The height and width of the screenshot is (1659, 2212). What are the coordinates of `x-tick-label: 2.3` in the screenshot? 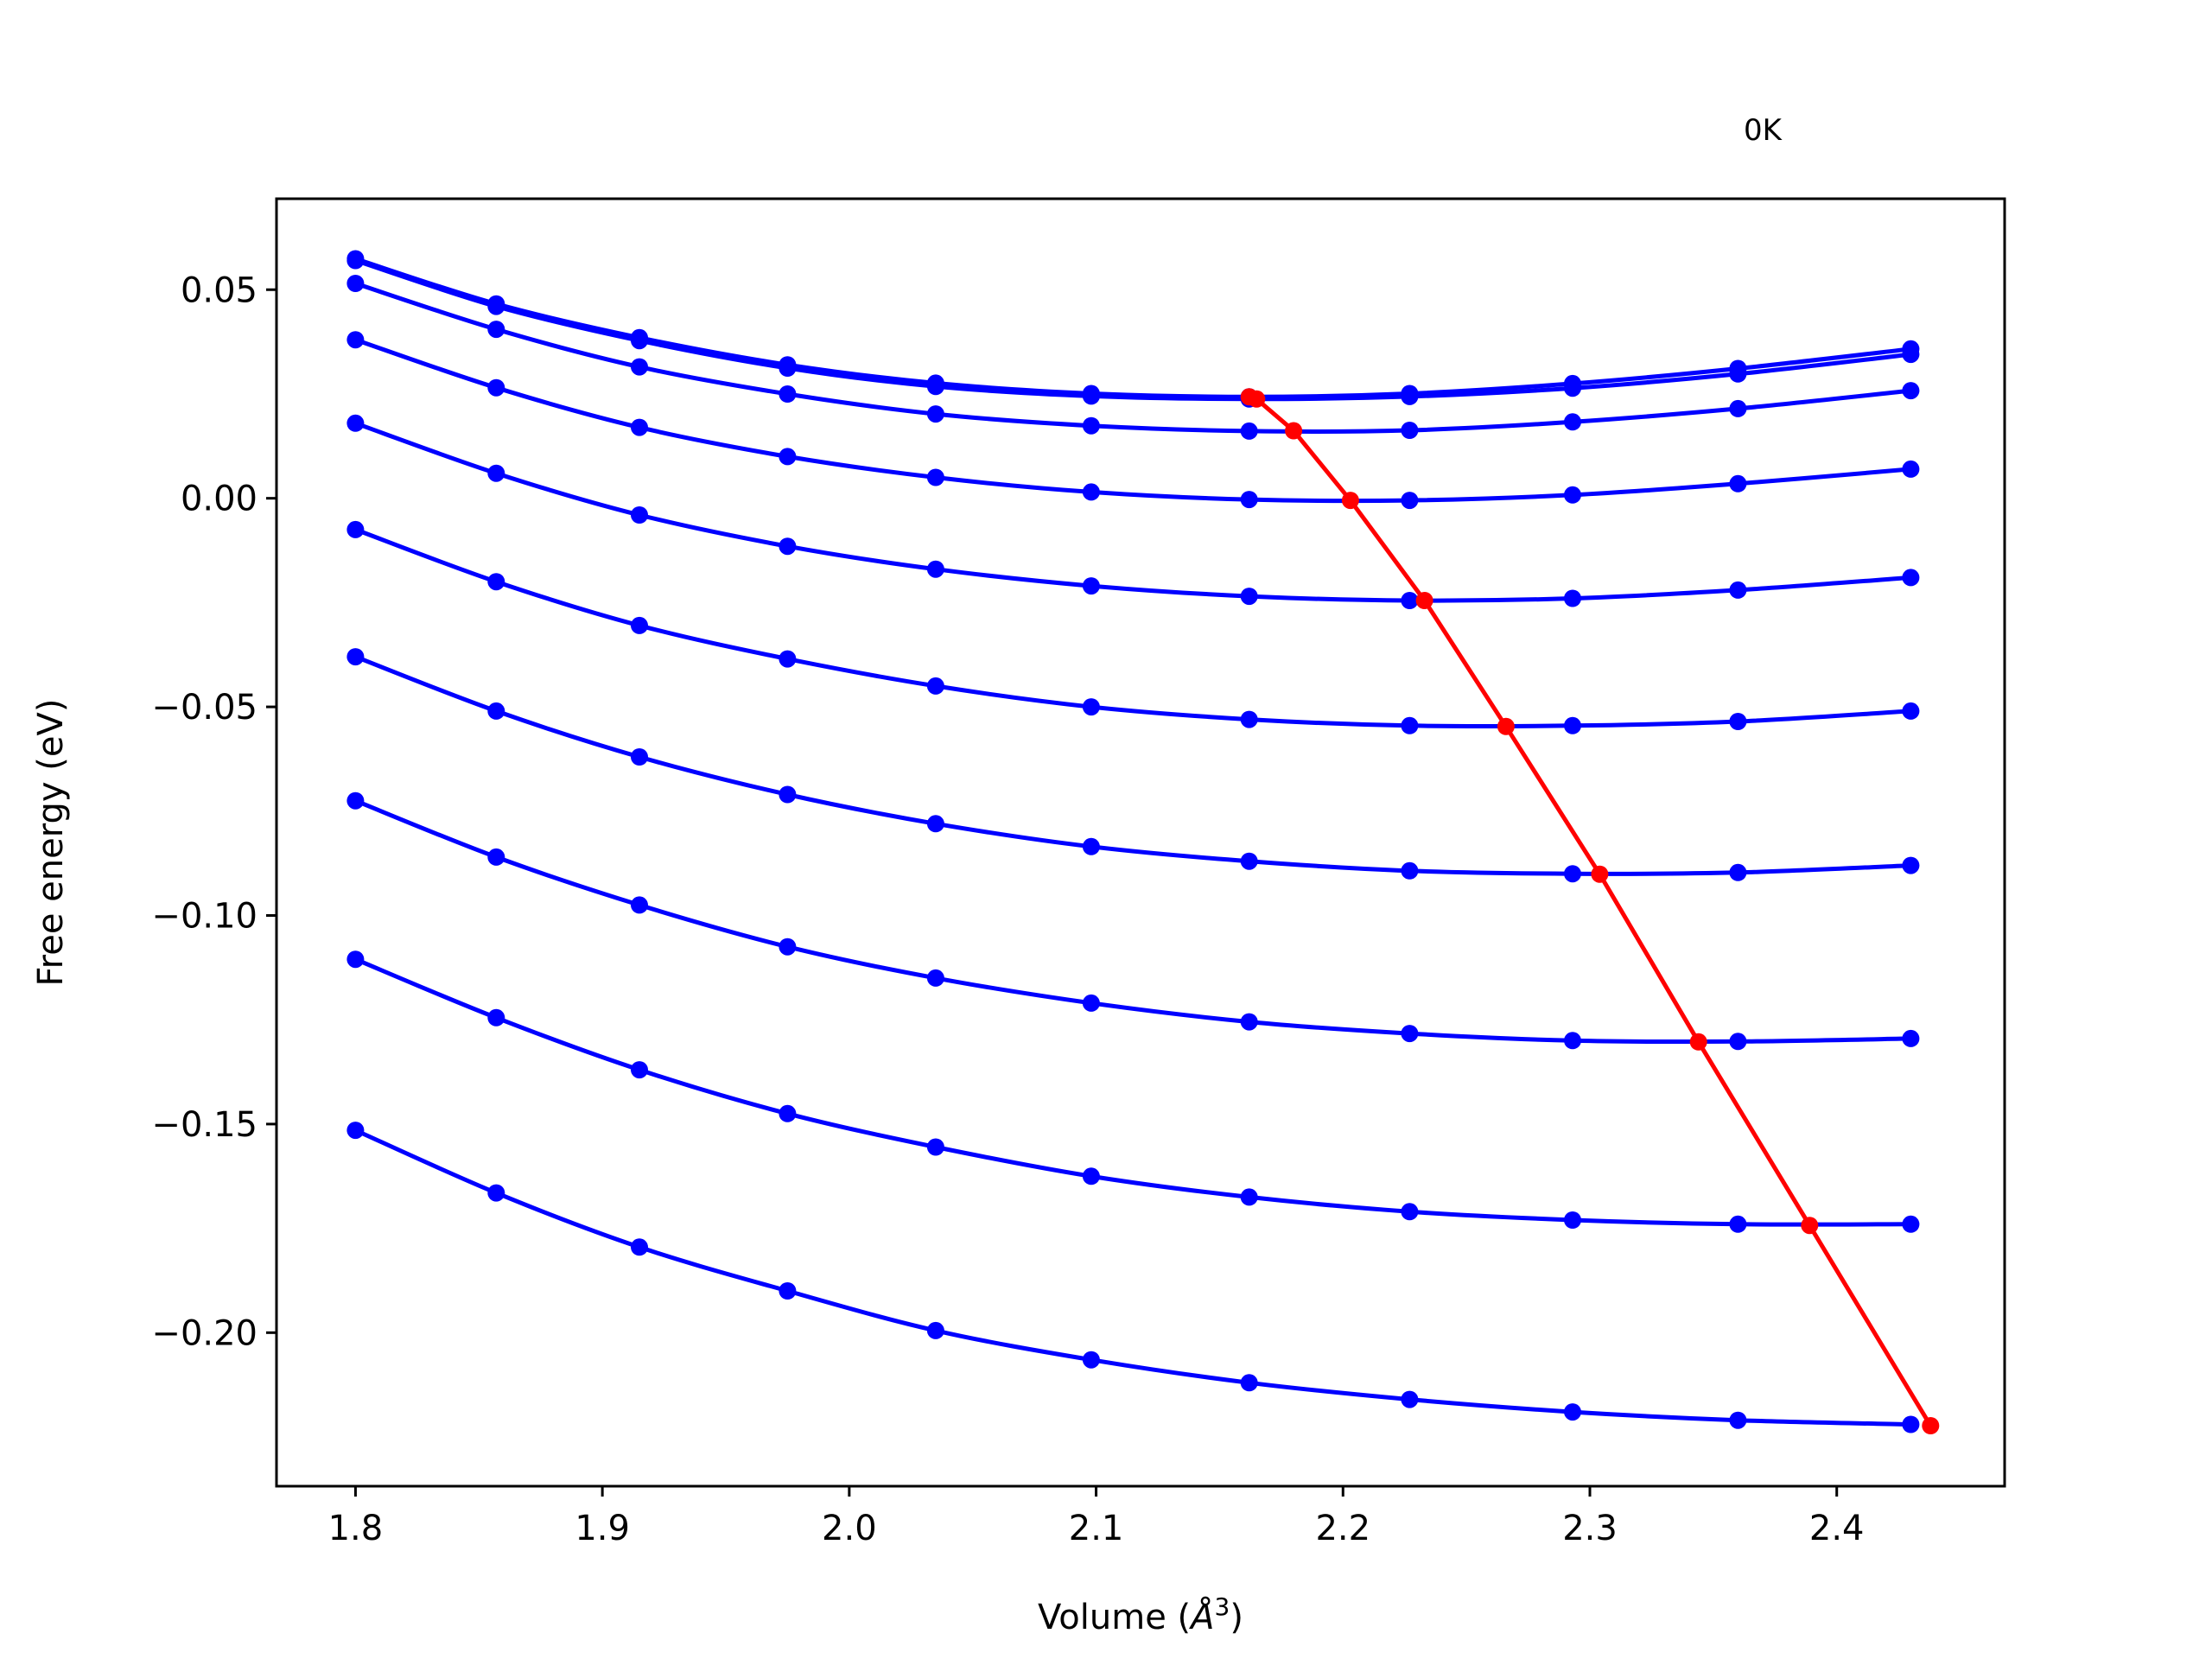 It's located at (1590, 1528).